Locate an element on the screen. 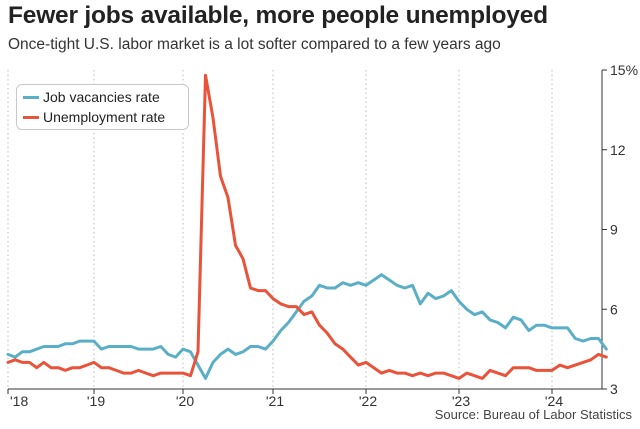 The height and width of the screenshot is (429, 640). x-tick-label-2024: '24 is located at coordinates (554, 401).